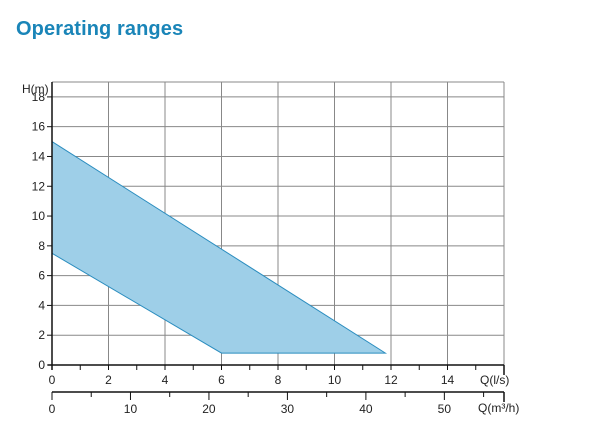 This screenshot has height=448, width=593. Describe the element at coordinates (209, 409) in the screenshot. I see `secondary-x-tick-label: 20` at that location.